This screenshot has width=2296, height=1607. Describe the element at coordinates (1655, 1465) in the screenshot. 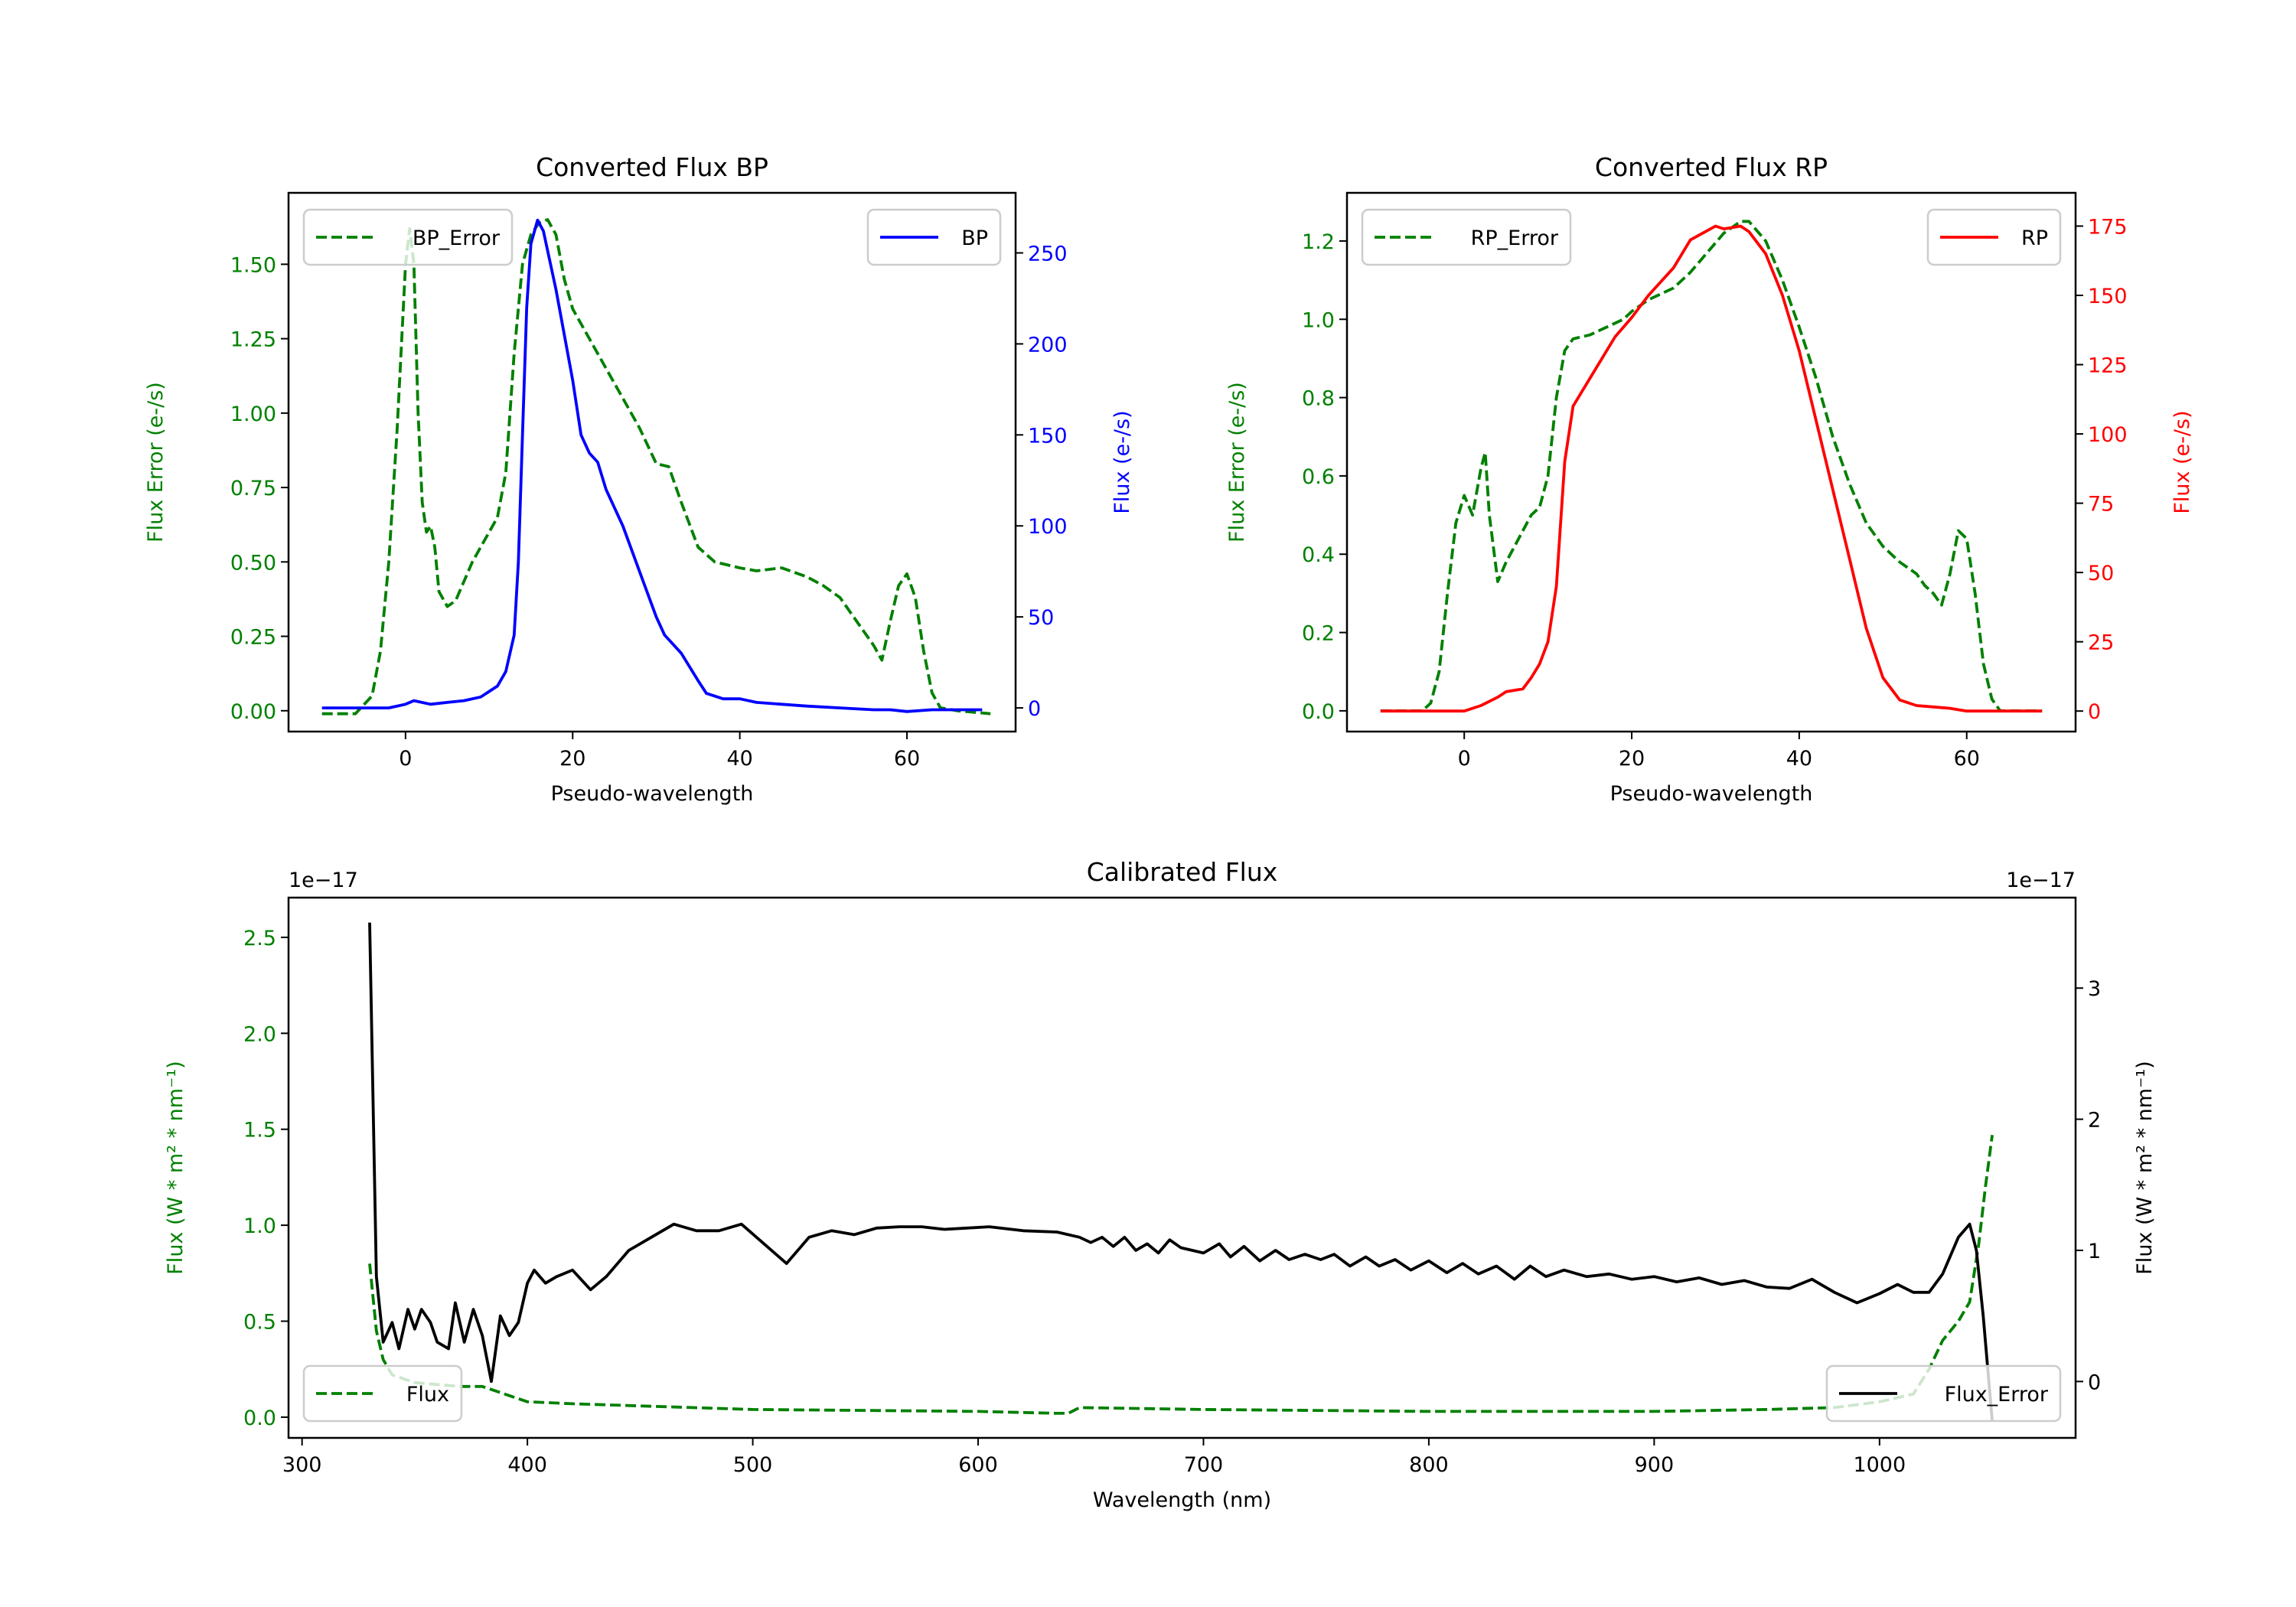

I see `x-tick-label: 900` at that location.